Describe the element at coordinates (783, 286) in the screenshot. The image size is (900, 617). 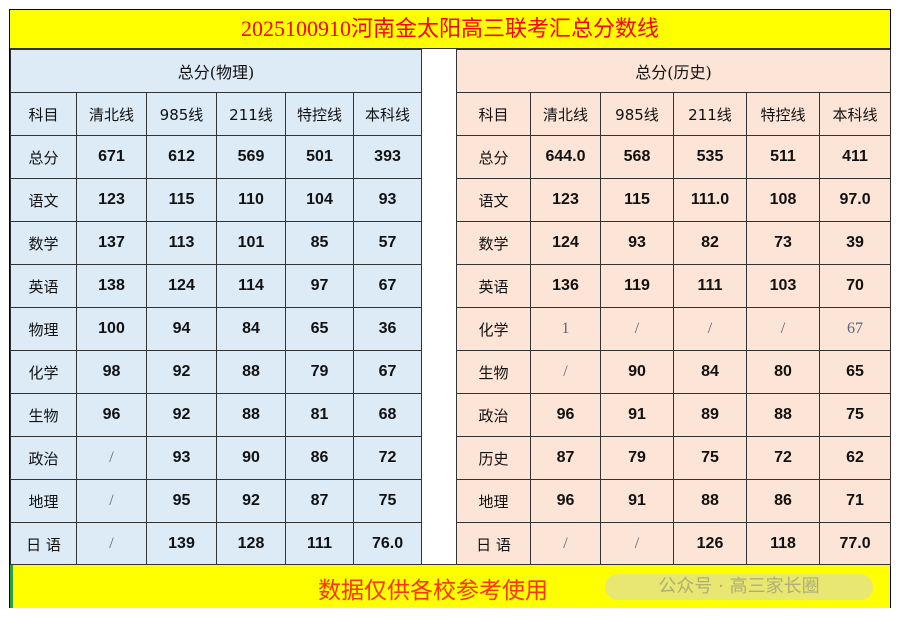
I see `score-cell: 103` at that location.